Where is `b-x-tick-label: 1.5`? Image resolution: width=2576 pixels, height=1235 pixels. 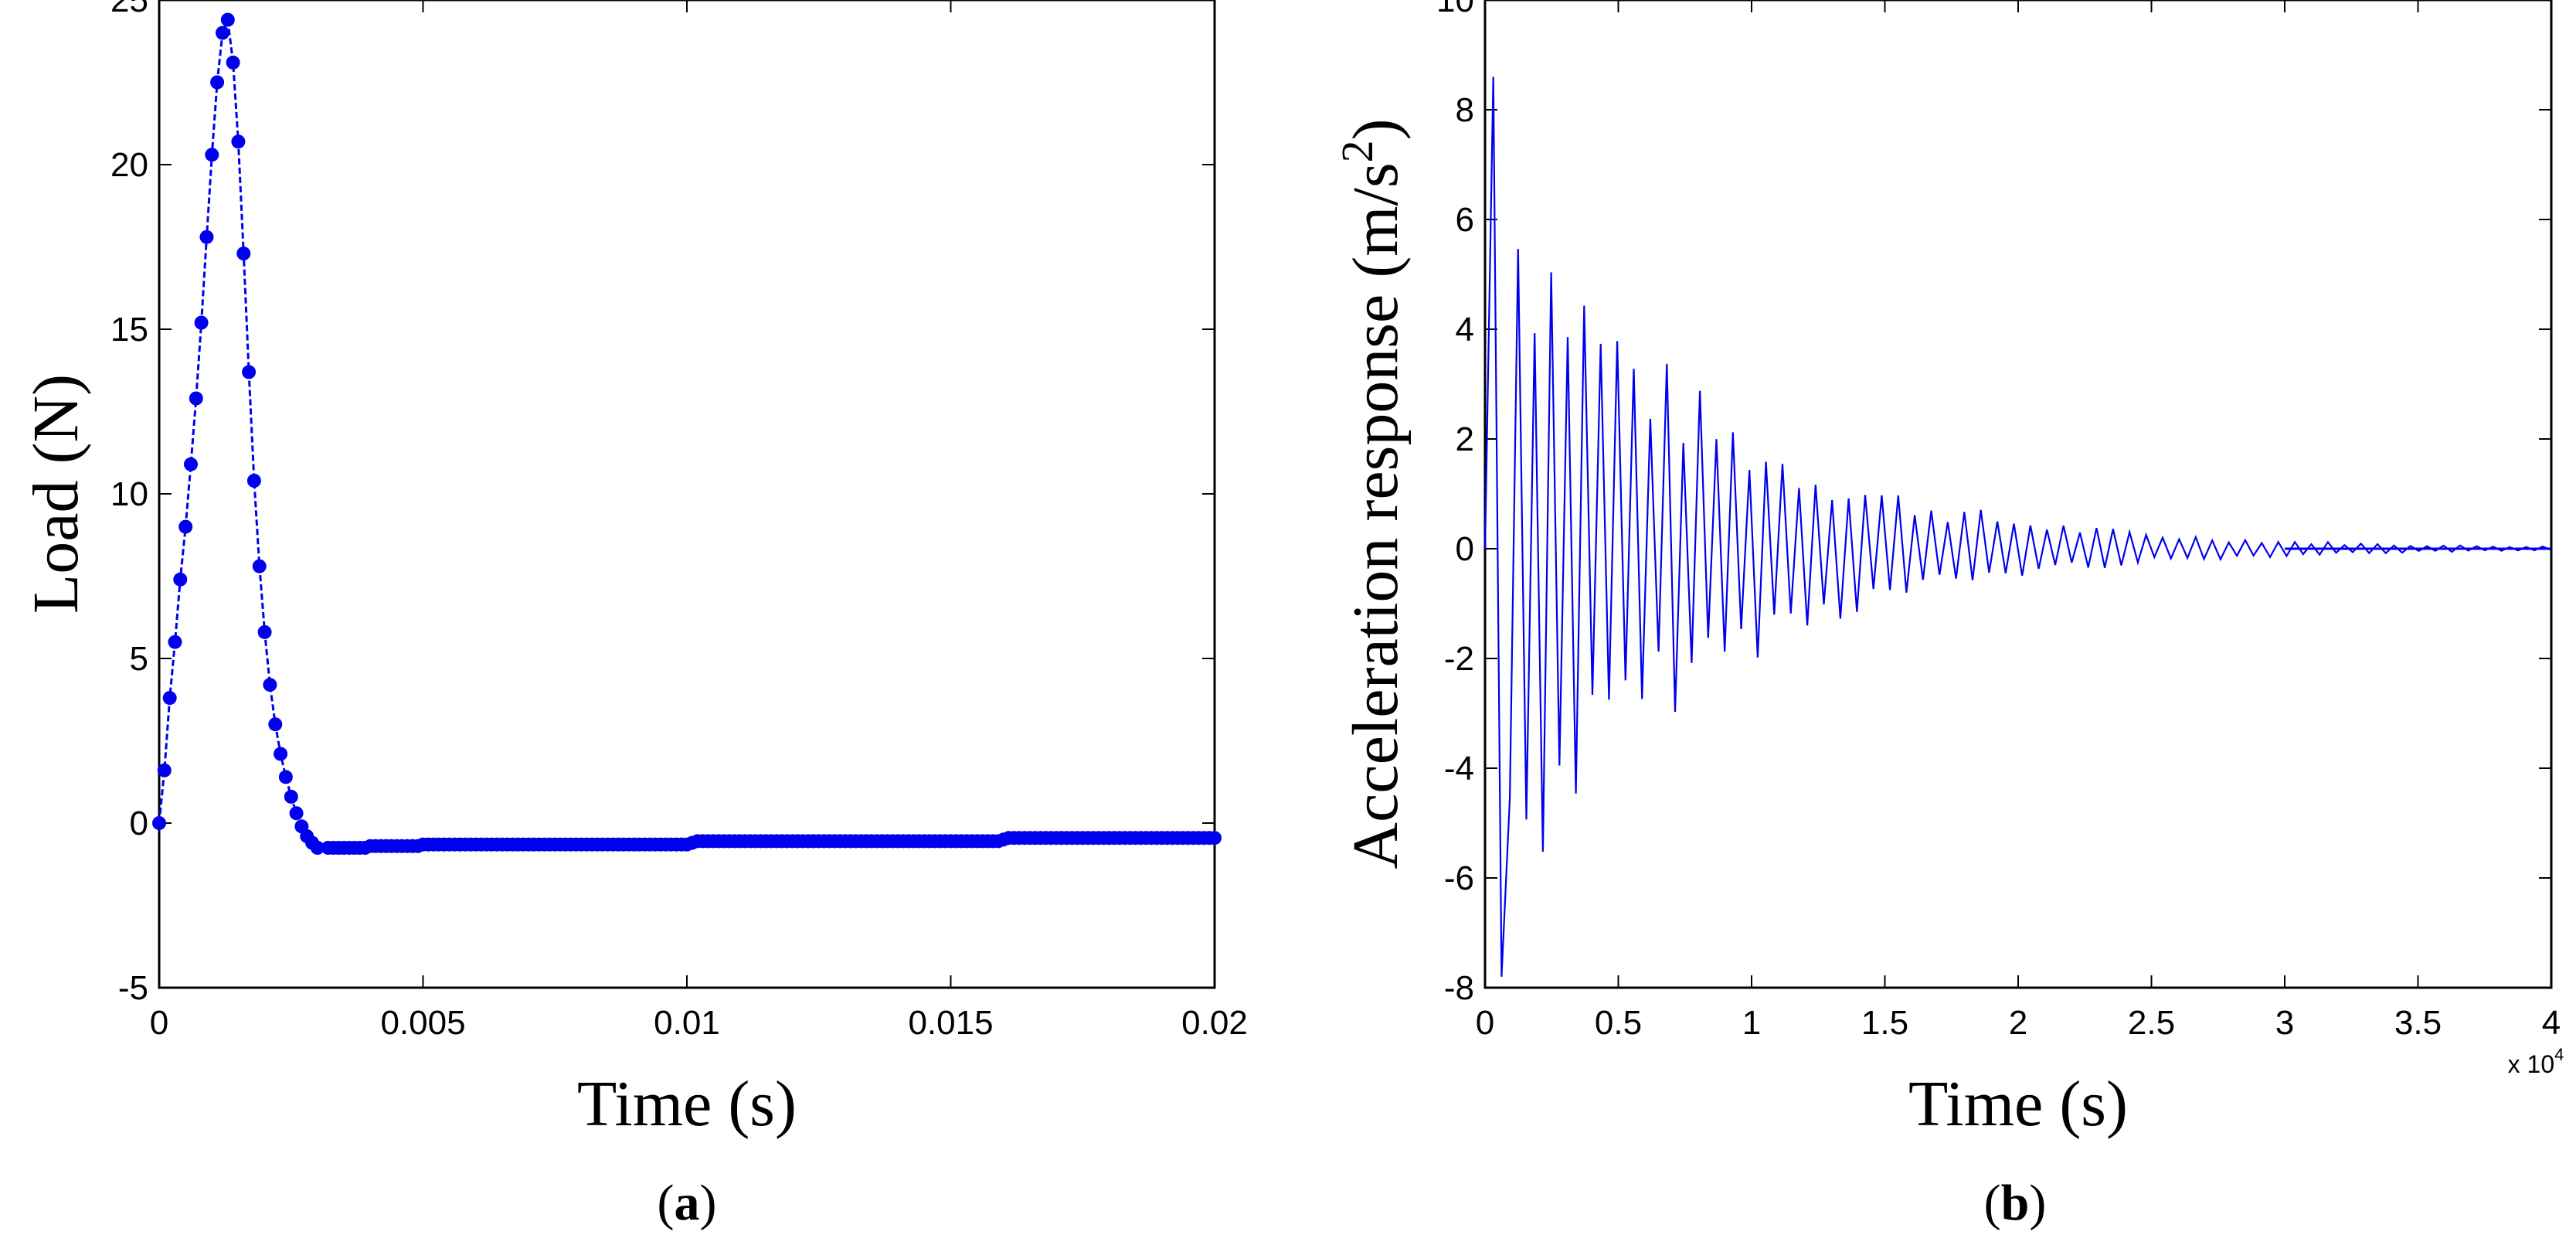 b-x-tick-label: 1.5 is located at coordinates (1884, 1023).